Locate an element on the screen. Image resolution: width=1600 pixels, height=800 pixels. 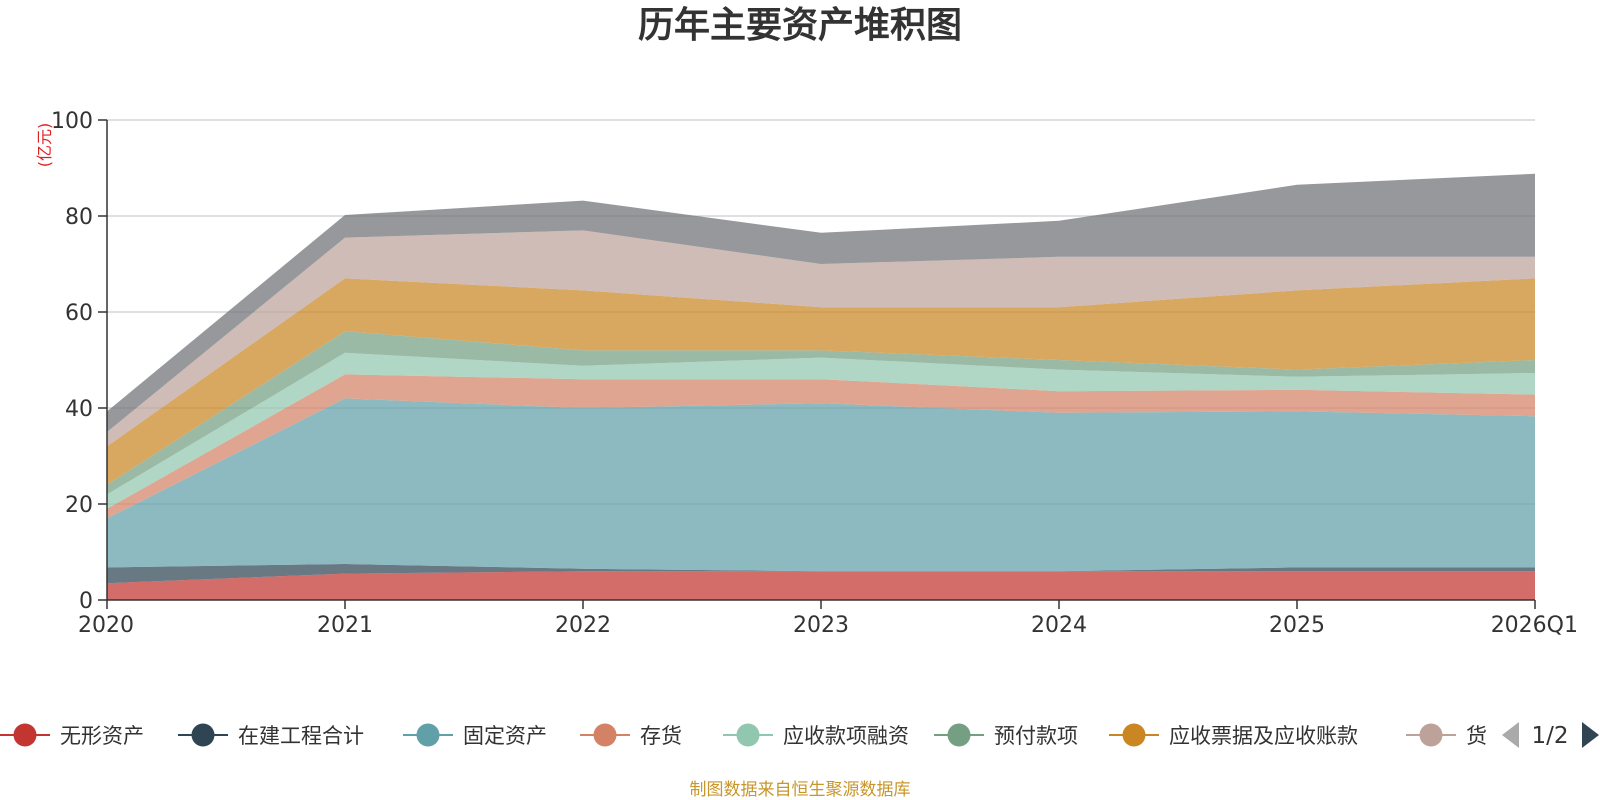
x-tick-label: 2024 is located at coordinates (1059, 625).